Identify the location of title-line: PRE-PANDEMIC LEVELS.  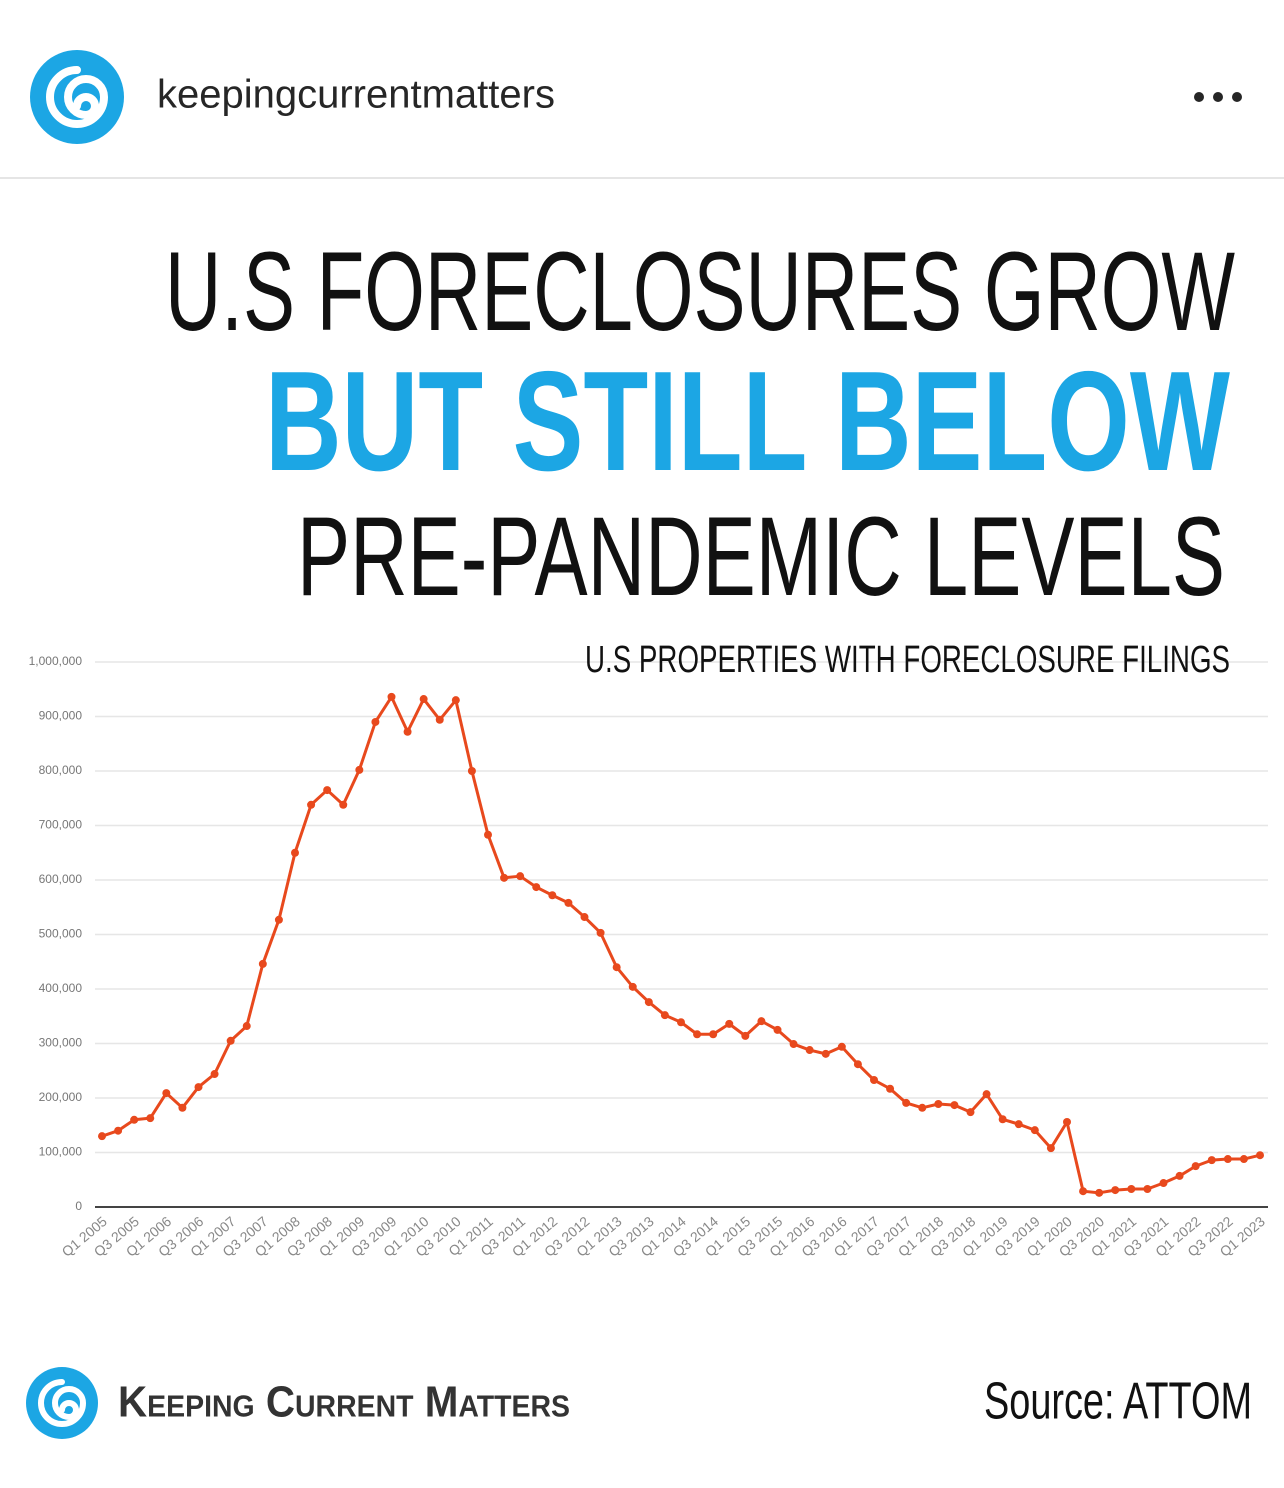
(761, 556).